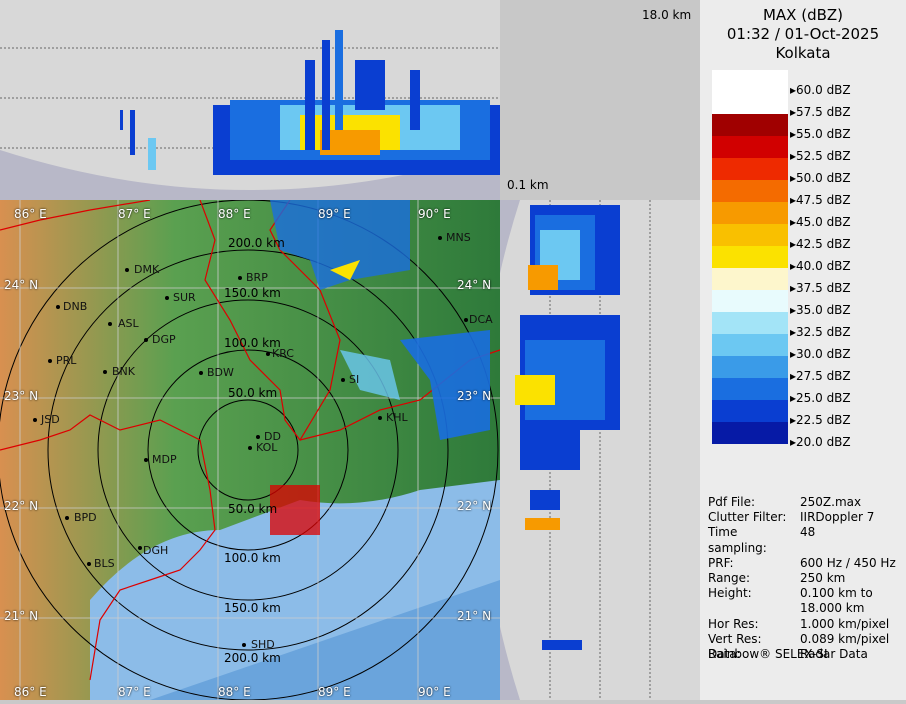 The width and height of the screenshot is (906, 704). What do you see at coordinates (458, 237) in the screenshot?
I see `city-mns: MNS` at bounding box center [458, 237].